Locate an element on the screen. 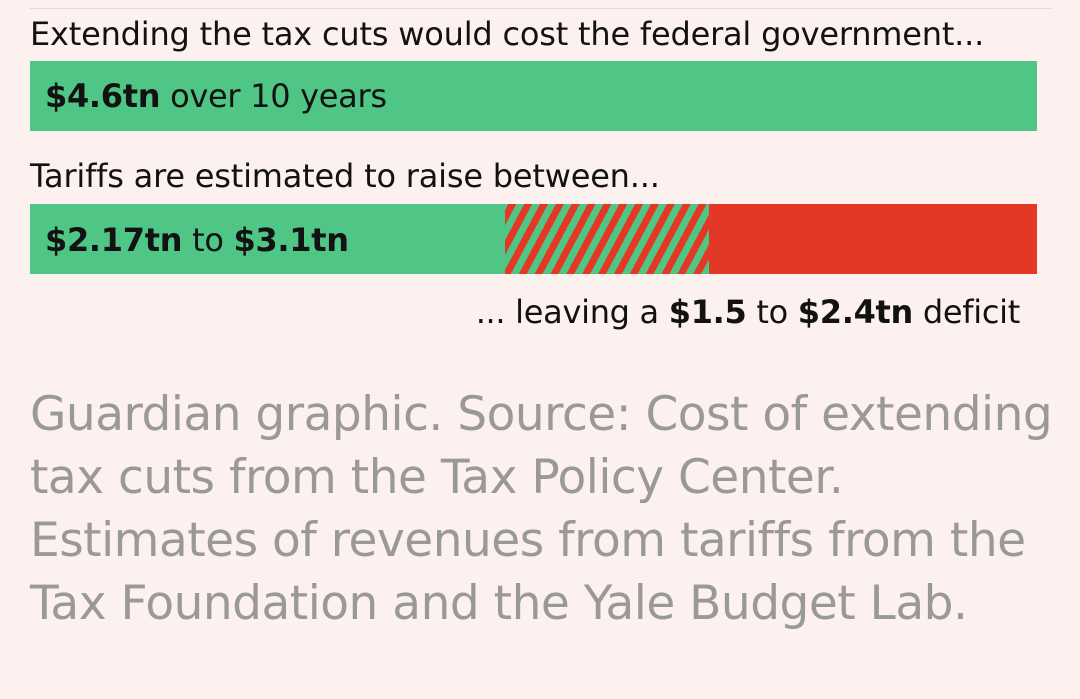  top-divider is located at coordinates (541, 8).